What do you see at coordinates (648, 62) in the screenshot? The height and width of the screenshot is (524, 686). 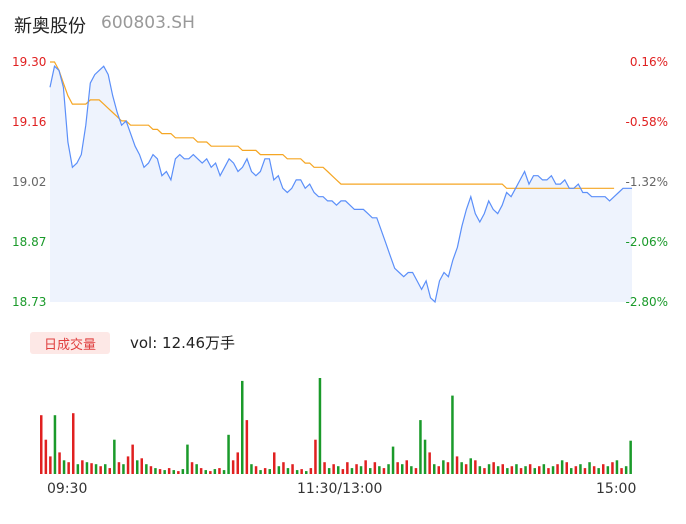 I see `y-right-tick: 0.16%` at bounding box center [648, 62].